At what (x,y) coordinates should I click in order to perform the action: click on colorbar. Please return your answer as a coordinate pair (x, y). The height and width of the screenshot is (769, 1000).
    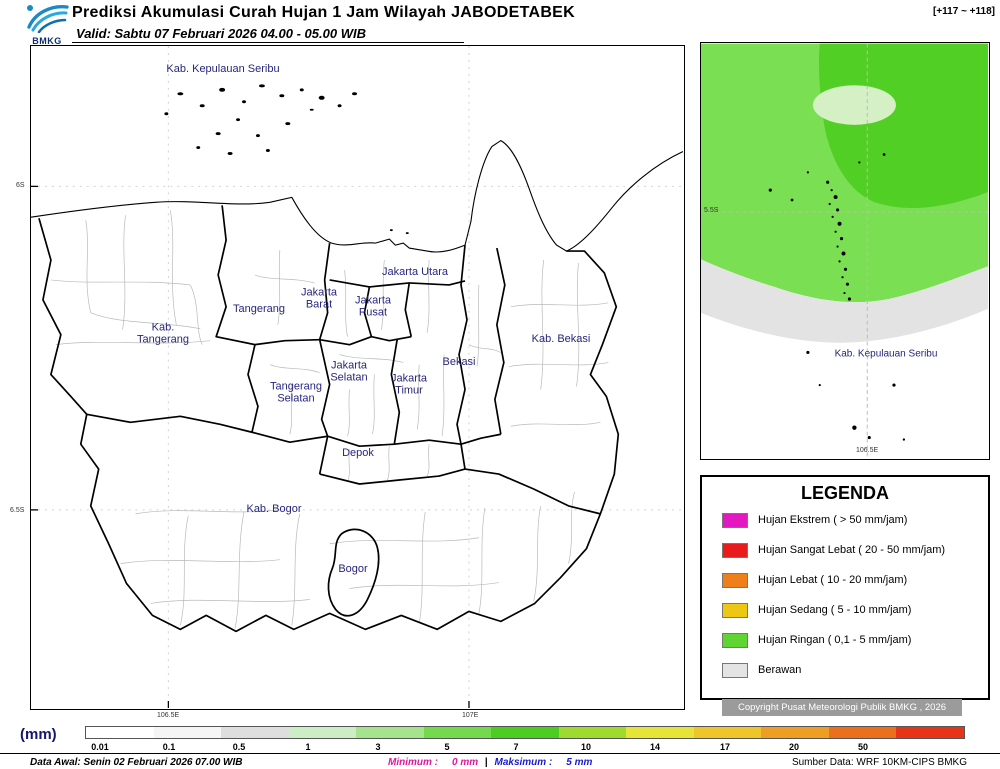
    Looking at the image, I should click on (525, 732).